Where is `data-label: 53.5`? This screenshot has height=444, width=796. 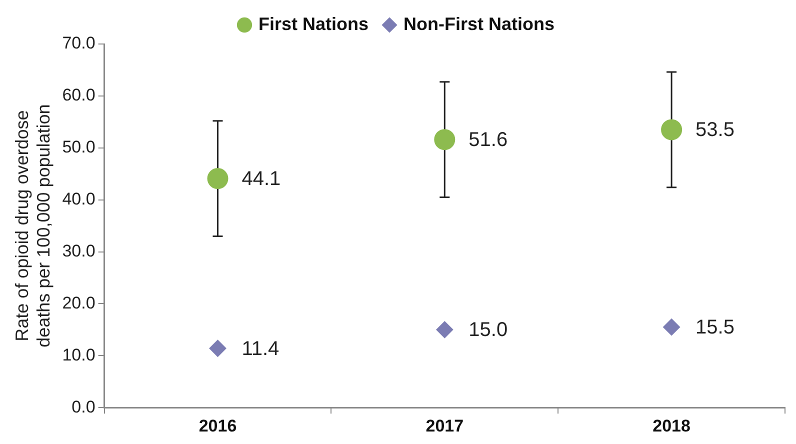 data-label: 53.5 is located at coordinates (715, 130).